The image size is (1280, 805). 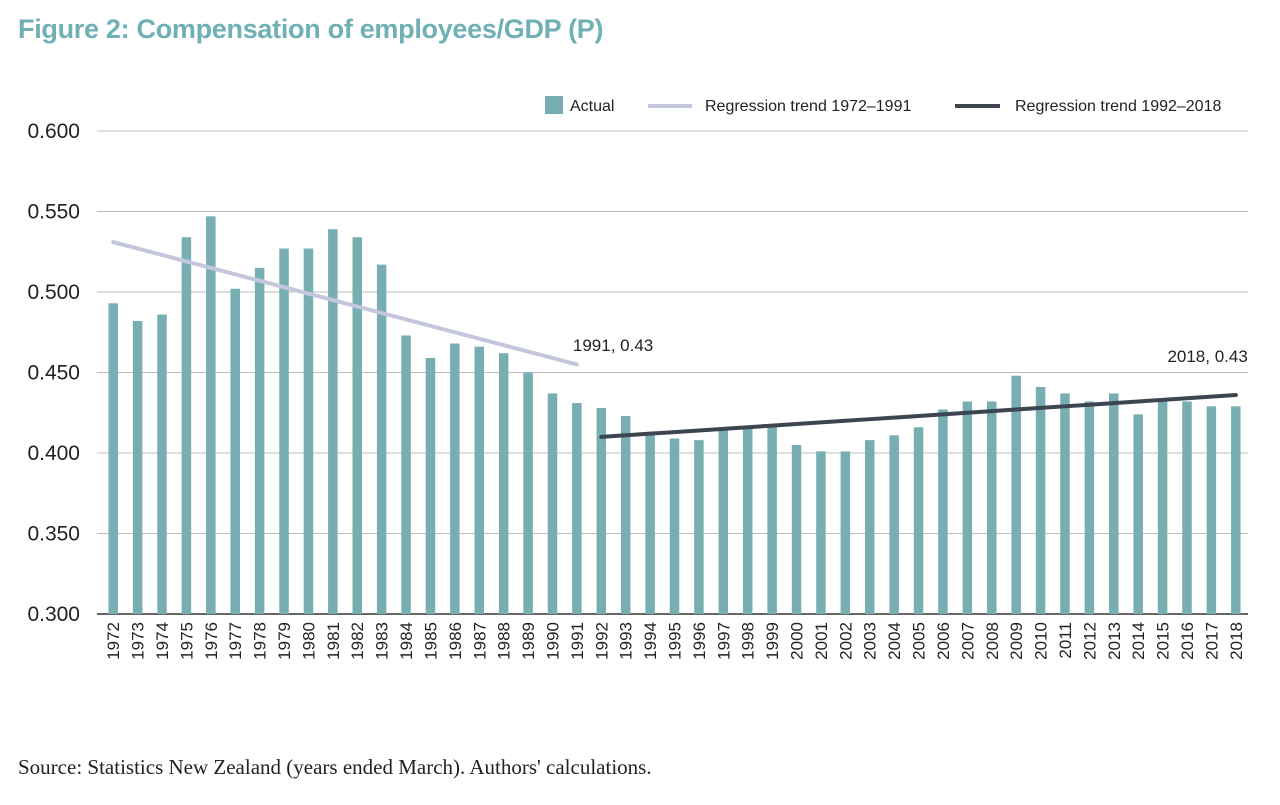 What do you see at coordinates (845, 641) in the screenshot?
I see `x-tick-label: 2002` at bounding box center [845, 641].